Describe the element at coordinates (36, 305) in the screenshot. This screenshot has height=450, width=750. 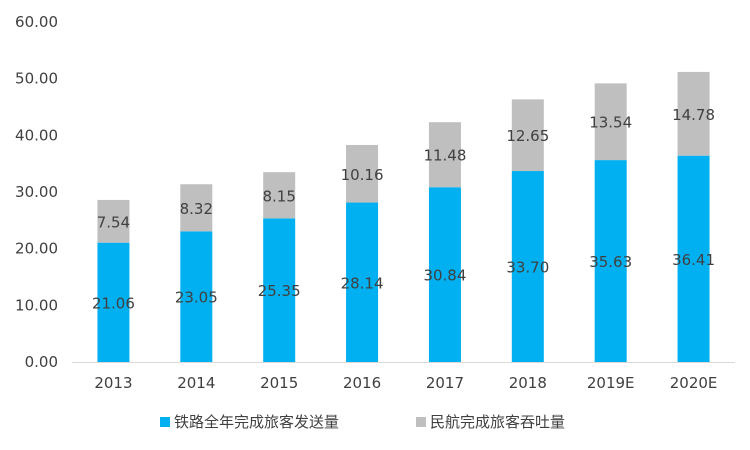
I see `y-tick-label: 10.00` at that location.